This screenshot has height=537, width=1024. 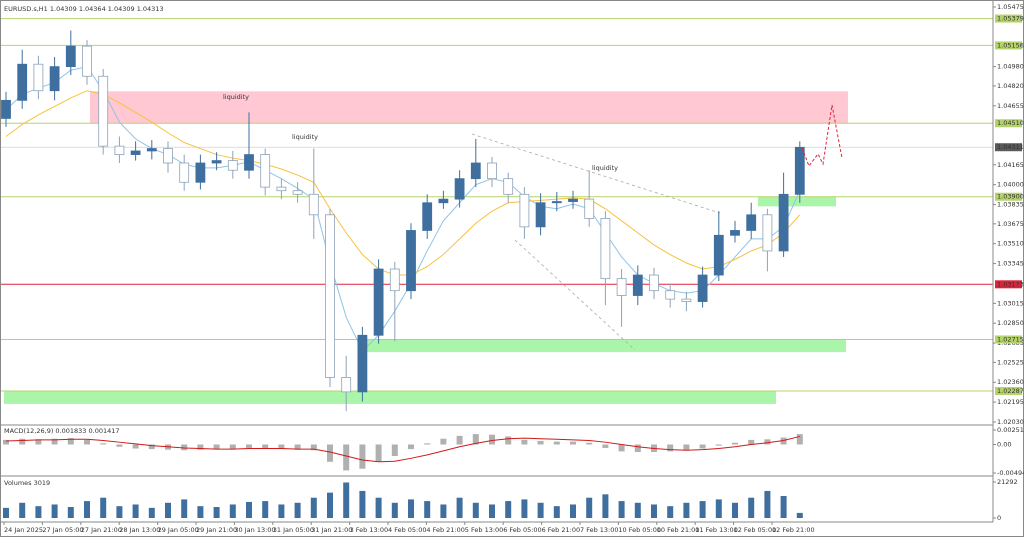 I want to click on time-label: 29 Jan 21:00, so click(x=216, y=530).